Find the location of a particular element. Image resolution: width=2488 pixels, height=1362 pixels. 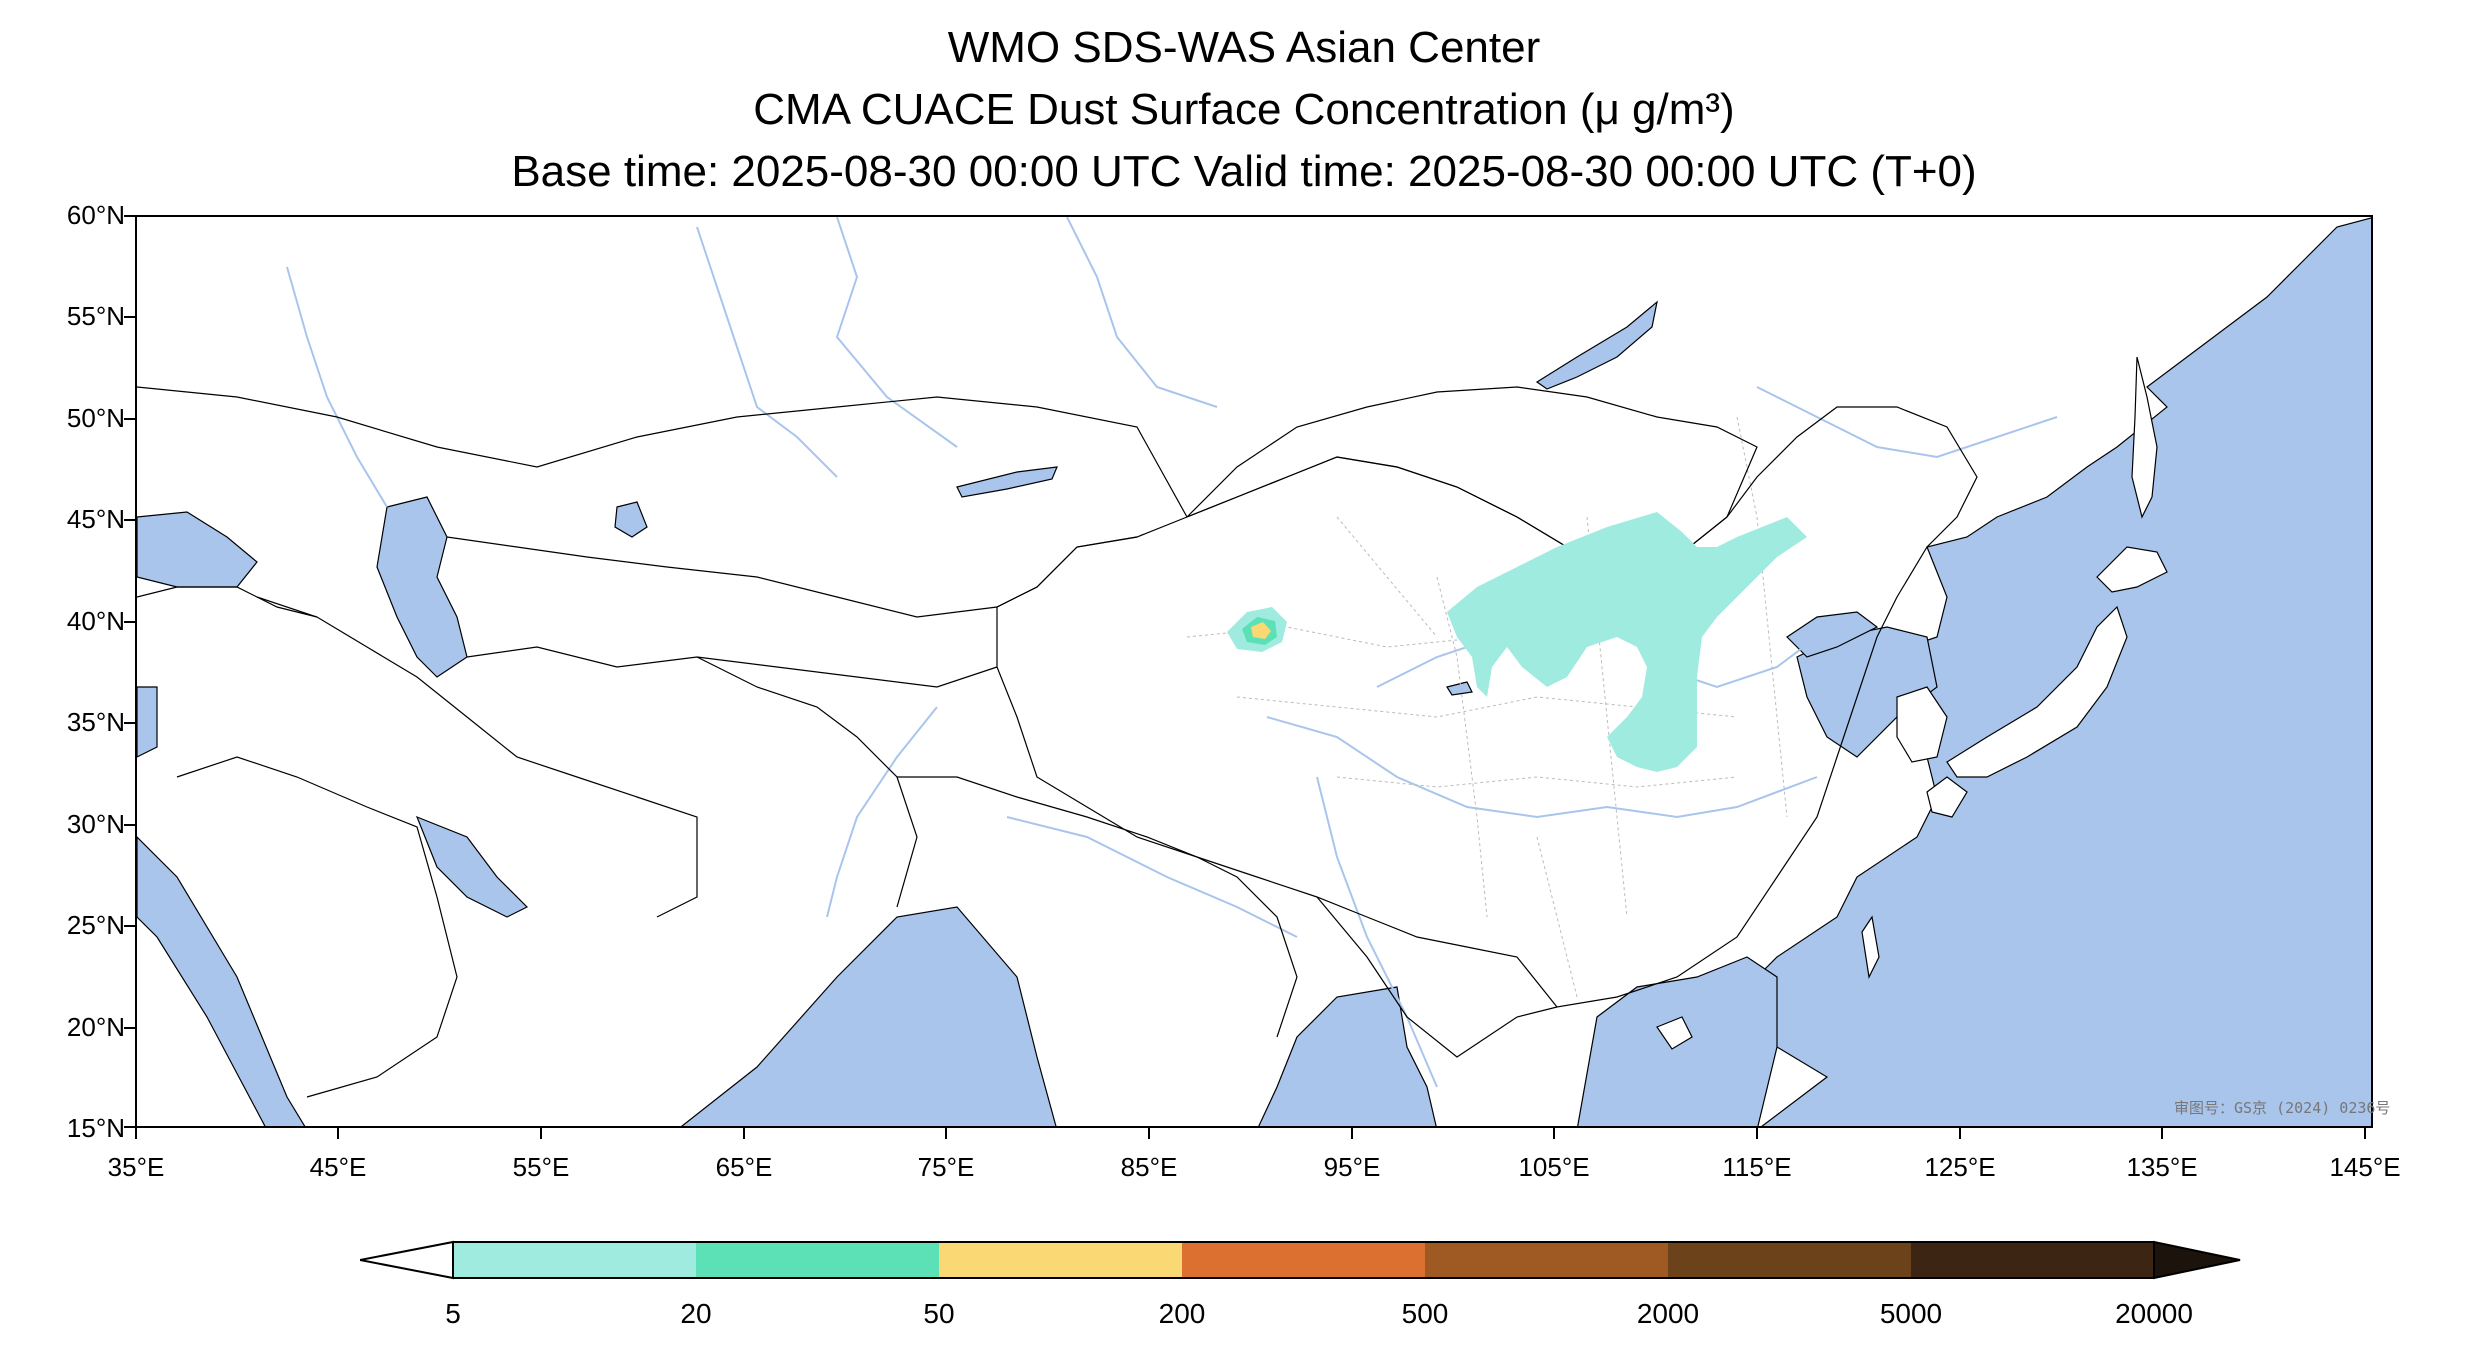

mediterranean-sea is located at coordinates (147, 722).